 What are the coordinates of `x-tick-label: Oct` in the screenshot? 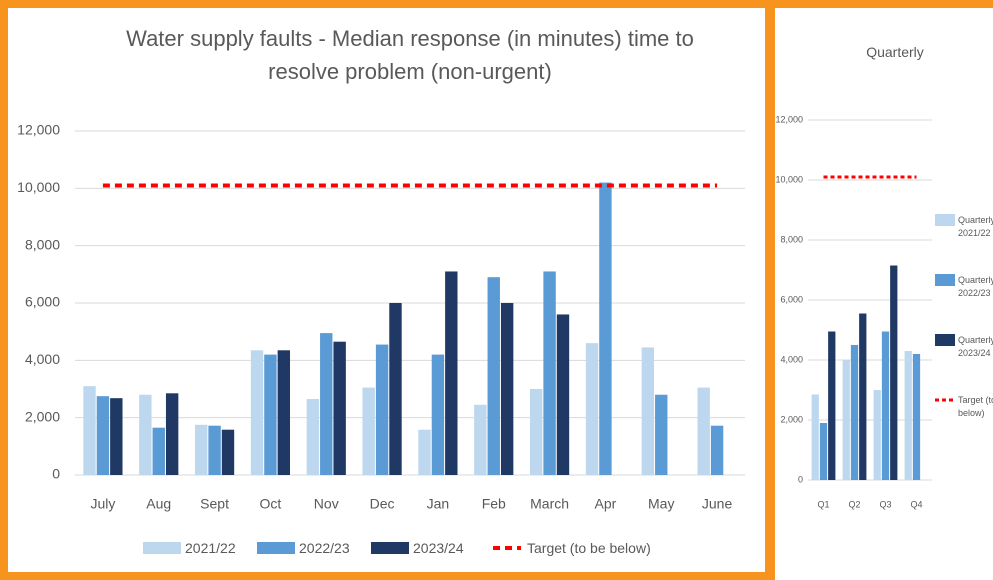 It's located at (271, 504).